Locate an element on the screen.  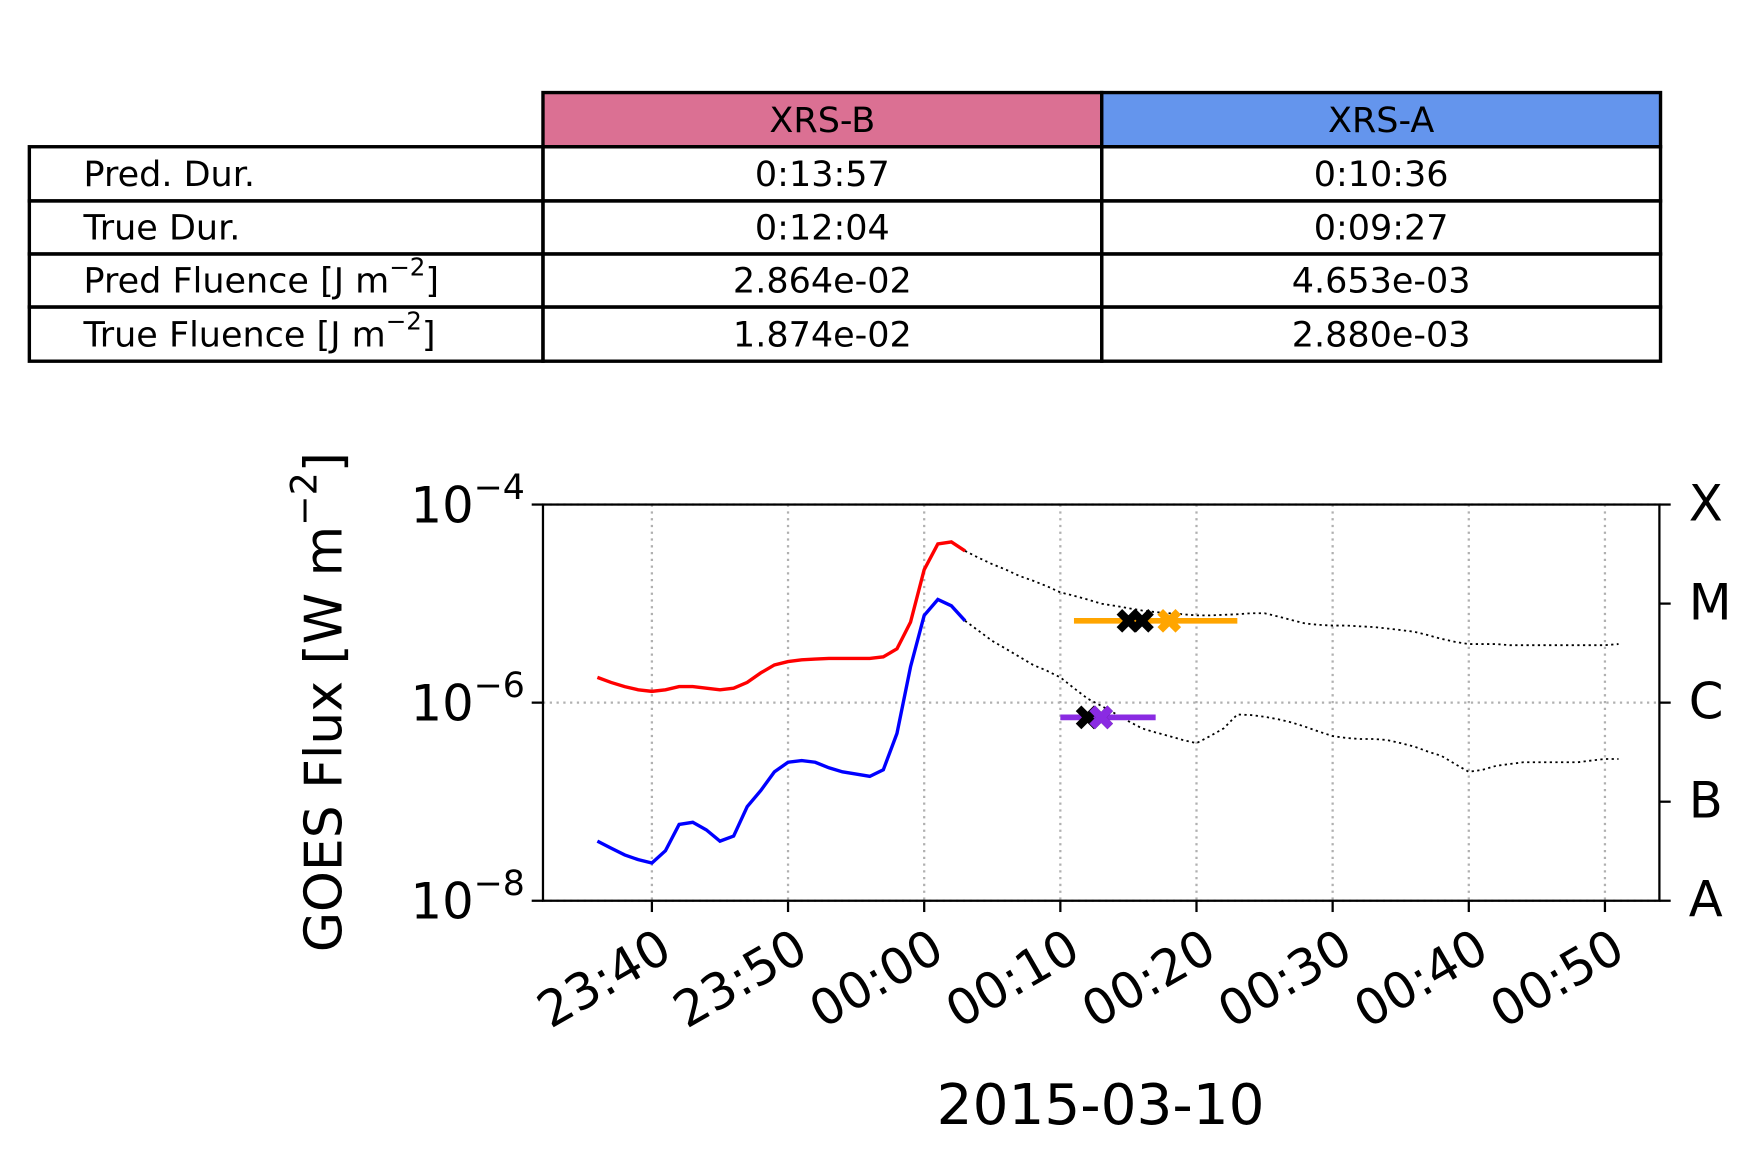
y2-tick-label: C is located at coordinates (1706, 701).